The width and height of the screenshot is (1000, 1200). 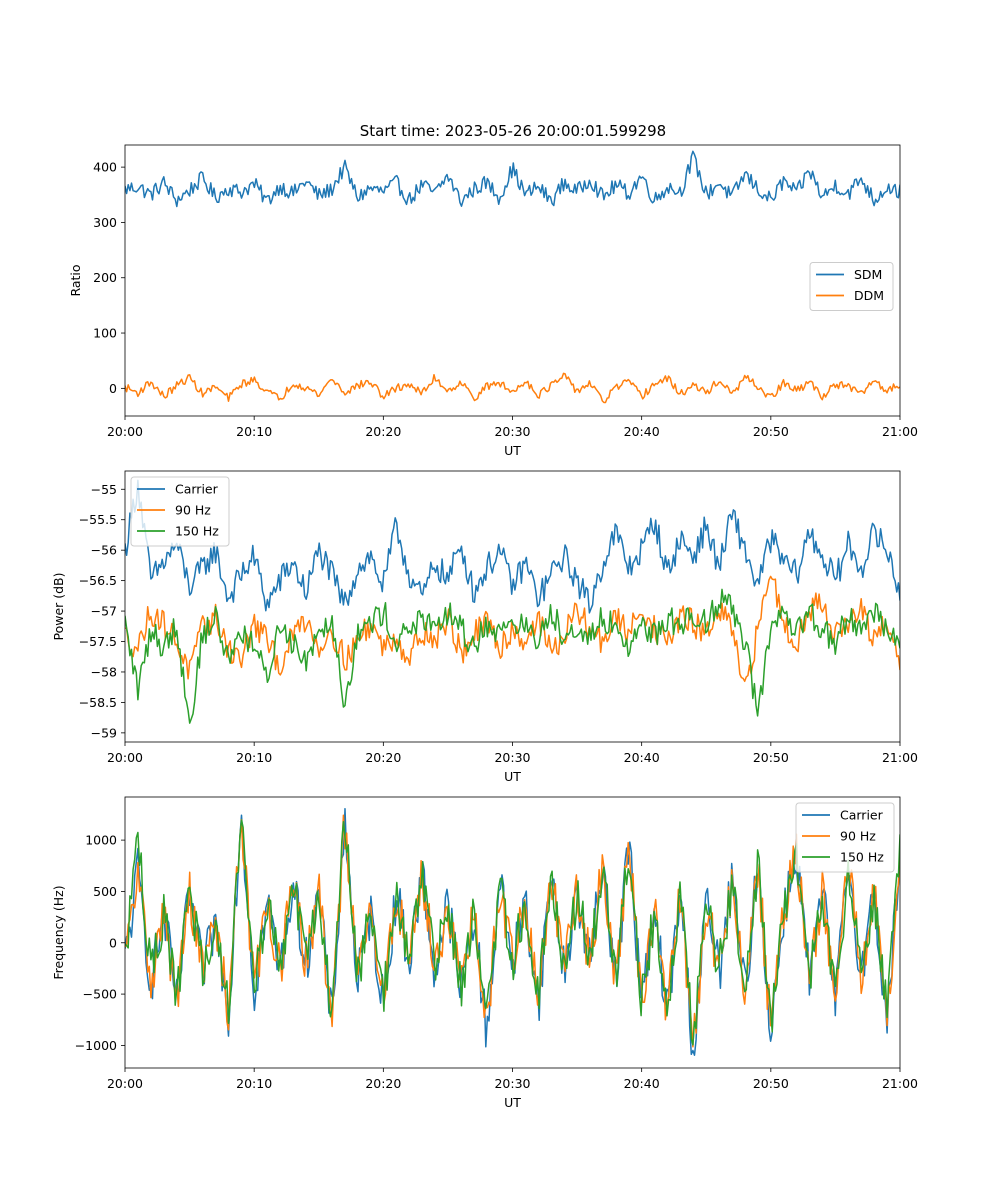 What do you see at coordinates (96, 1045) in the screenshot?
I see `y-tick-label: −1000` at bounding box center [96, 1045].